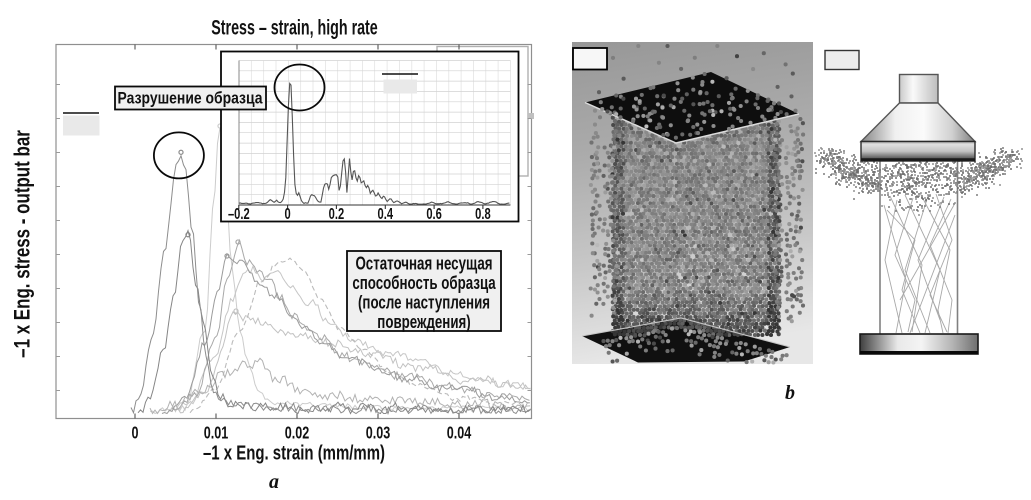  Describe the element at coordinates (424, 302) in the screenshot. I see `svg-text: (после наступления` at that location.